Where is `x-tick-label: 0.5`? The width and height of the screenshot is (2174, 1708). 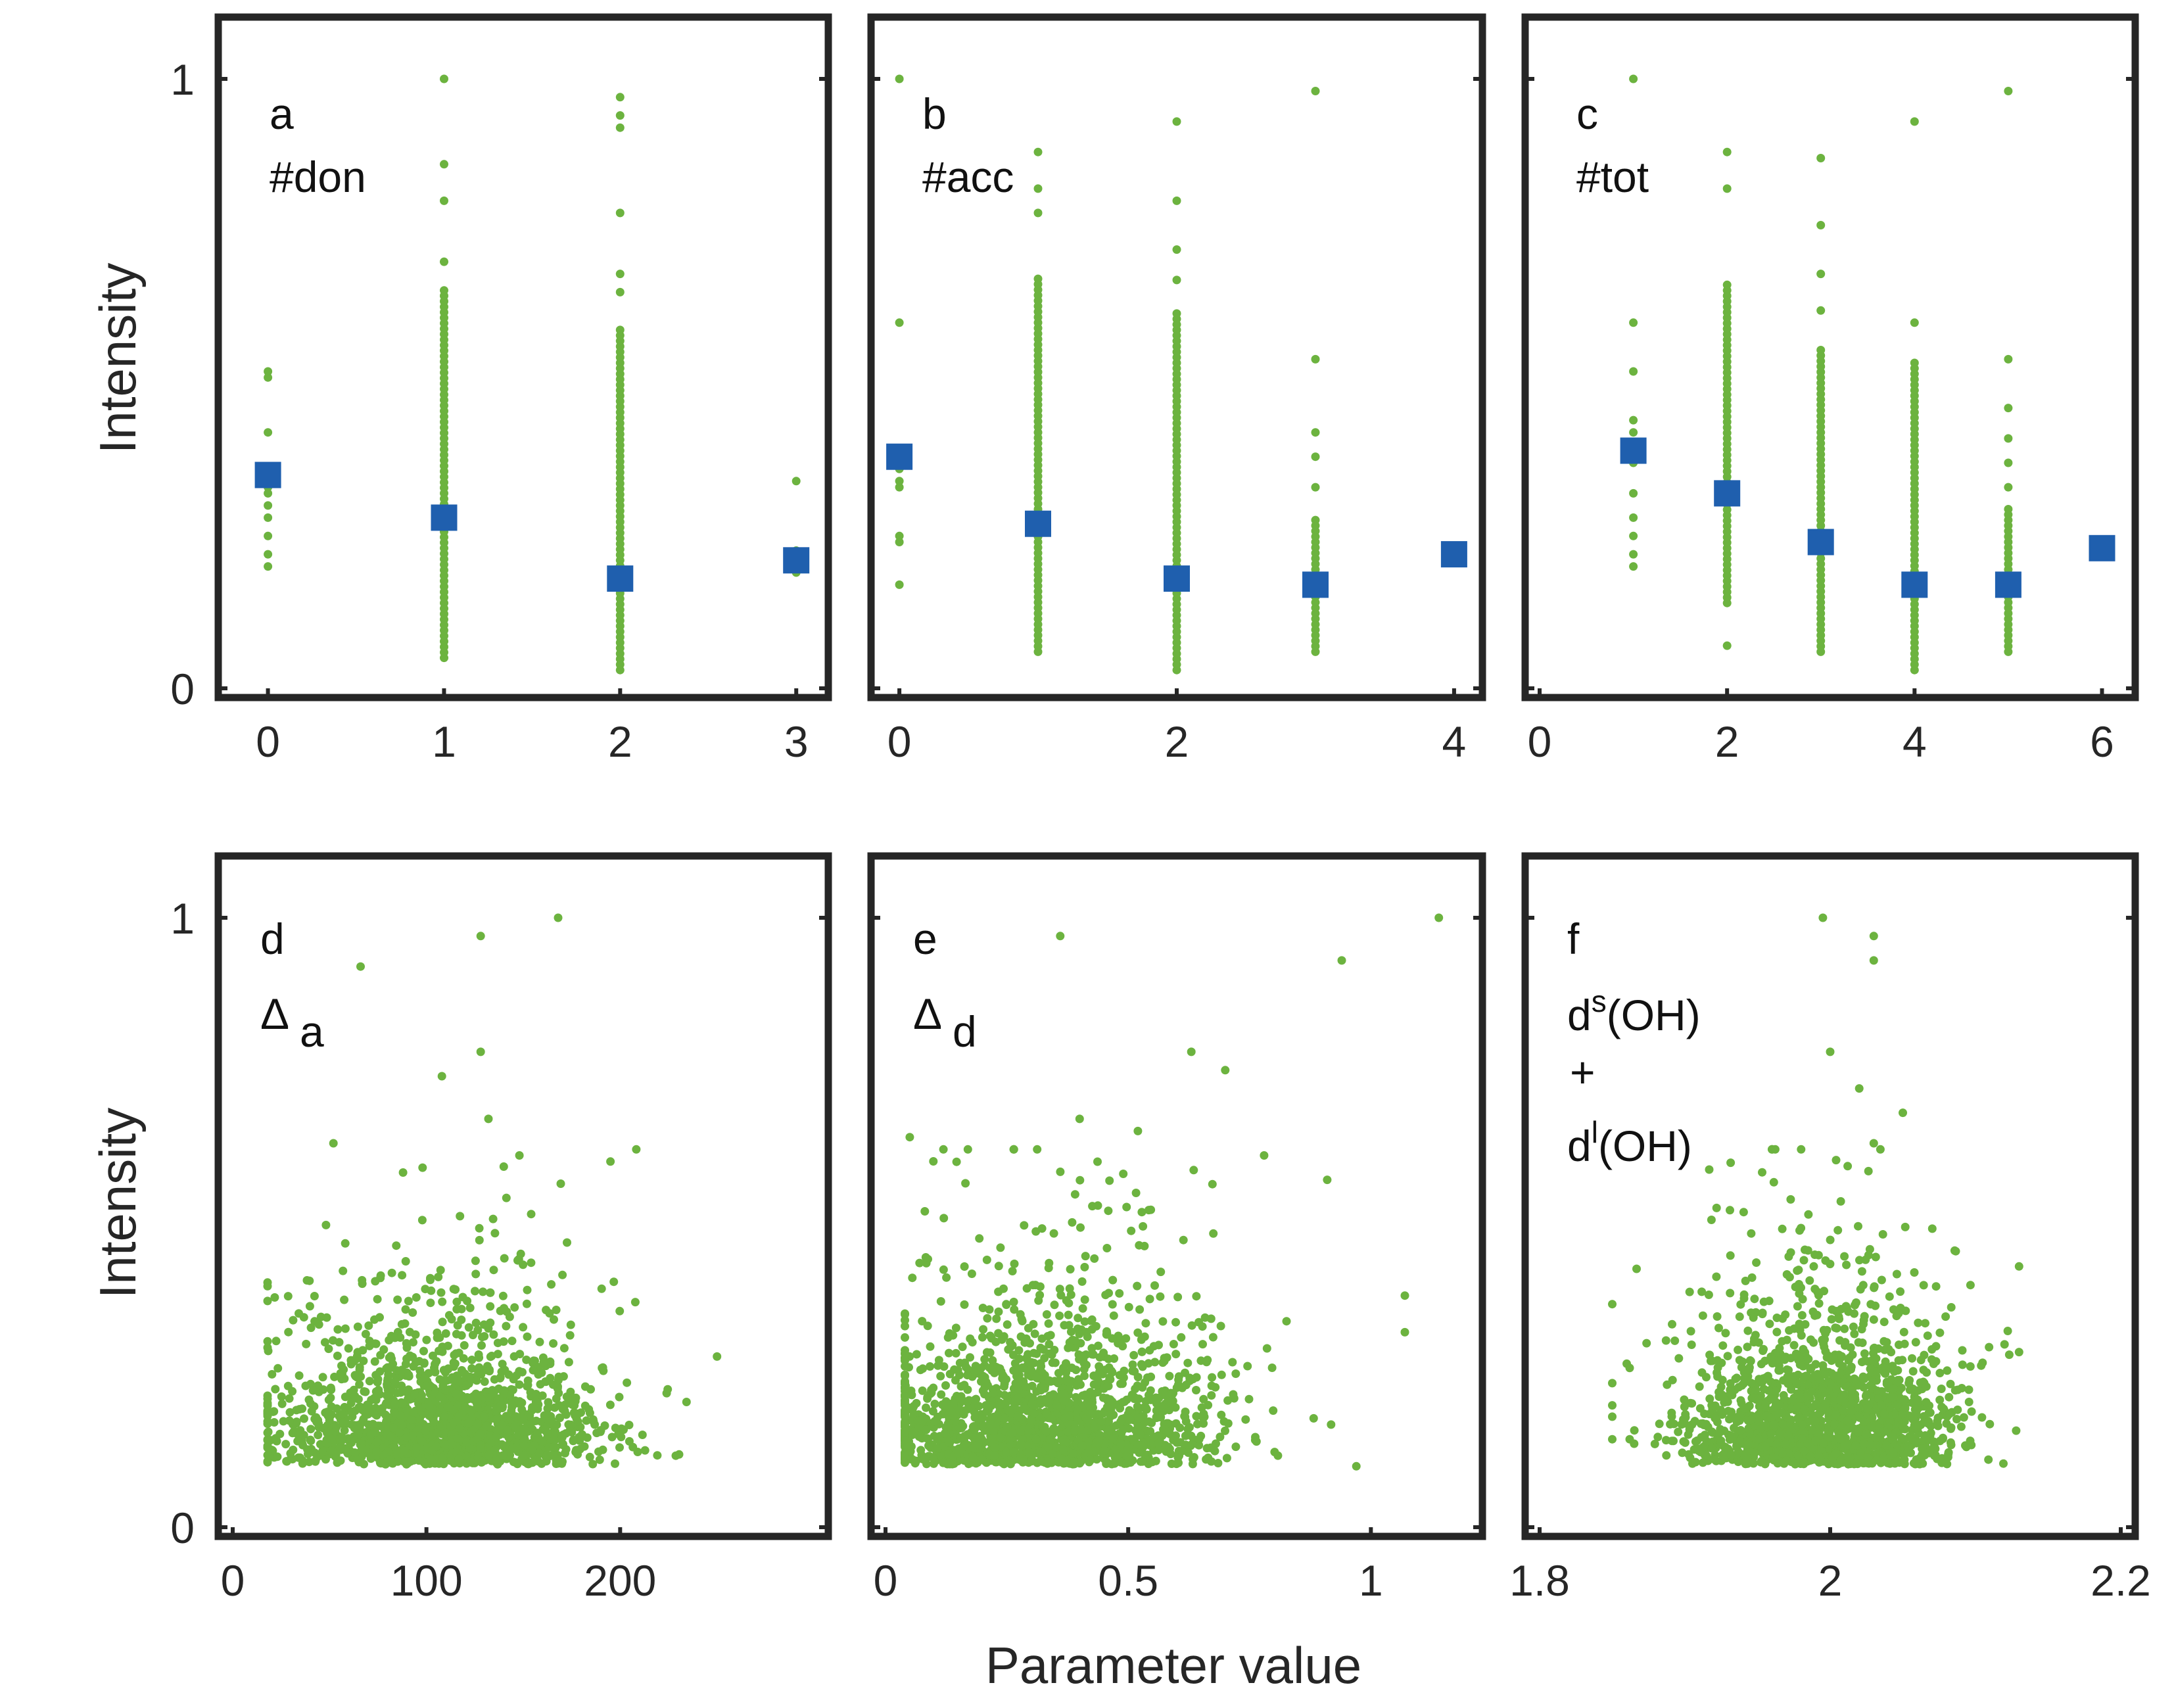 x-tick-label: 0.5 is located at coordinates (1128, 1580).